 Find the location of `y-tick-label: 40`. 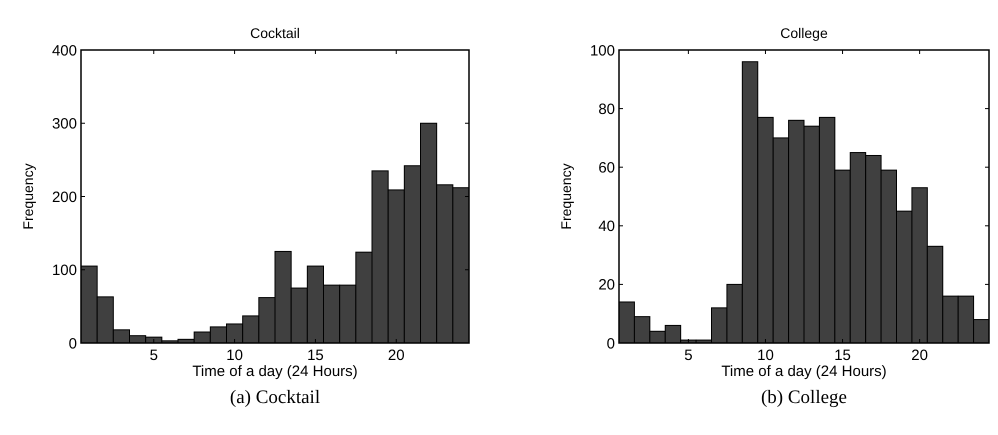

y-tick-label: 40 is located at coordinates (606, 227).